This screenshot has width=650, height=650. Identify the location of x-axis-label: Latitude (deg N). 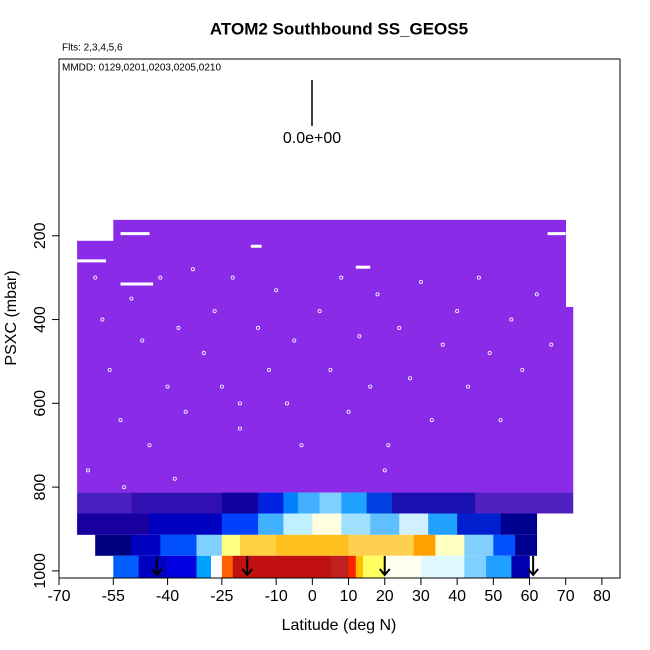
(339, 625).